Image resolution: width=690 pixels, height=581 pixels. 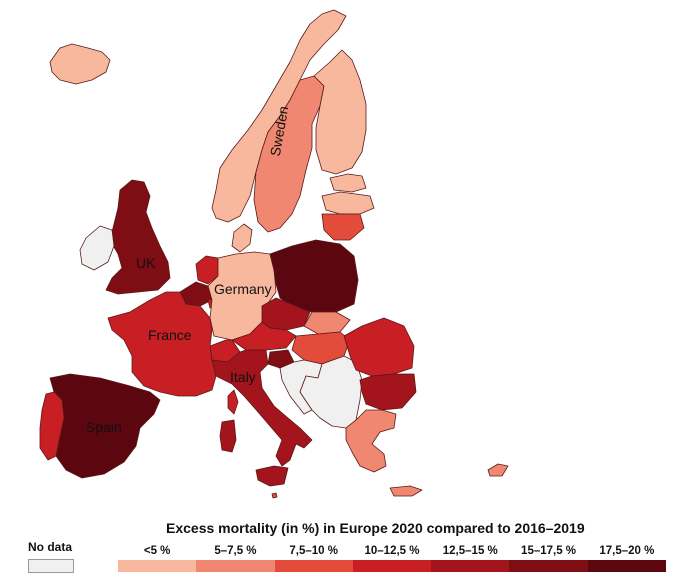 I want to click on region-malta, so click(x=274, y=495).